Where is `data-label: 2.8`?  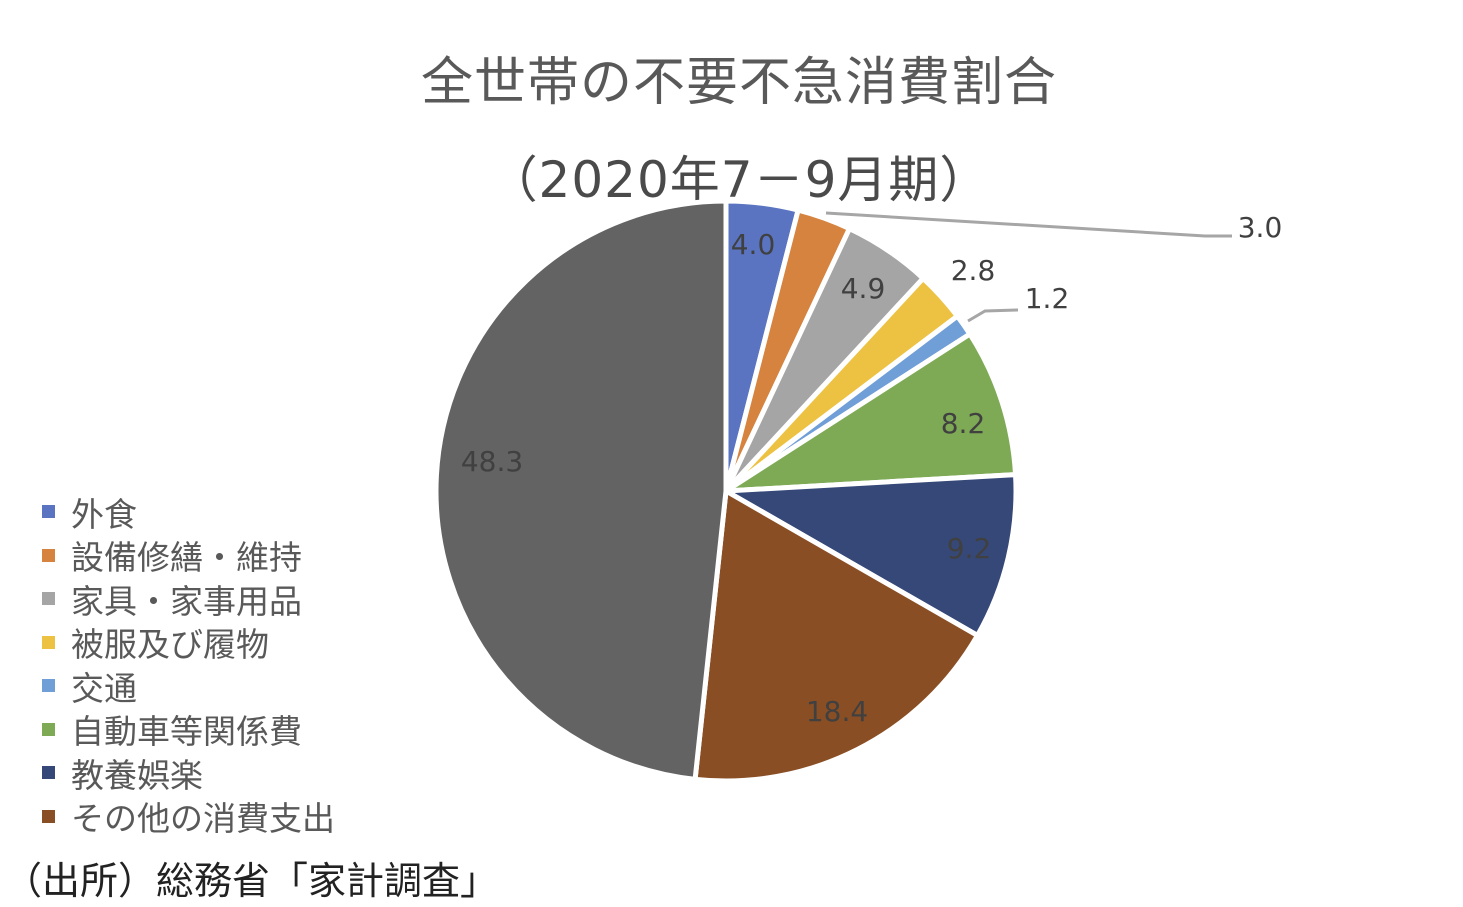
data-label: 2.8 is located at coordinates (973, 270).